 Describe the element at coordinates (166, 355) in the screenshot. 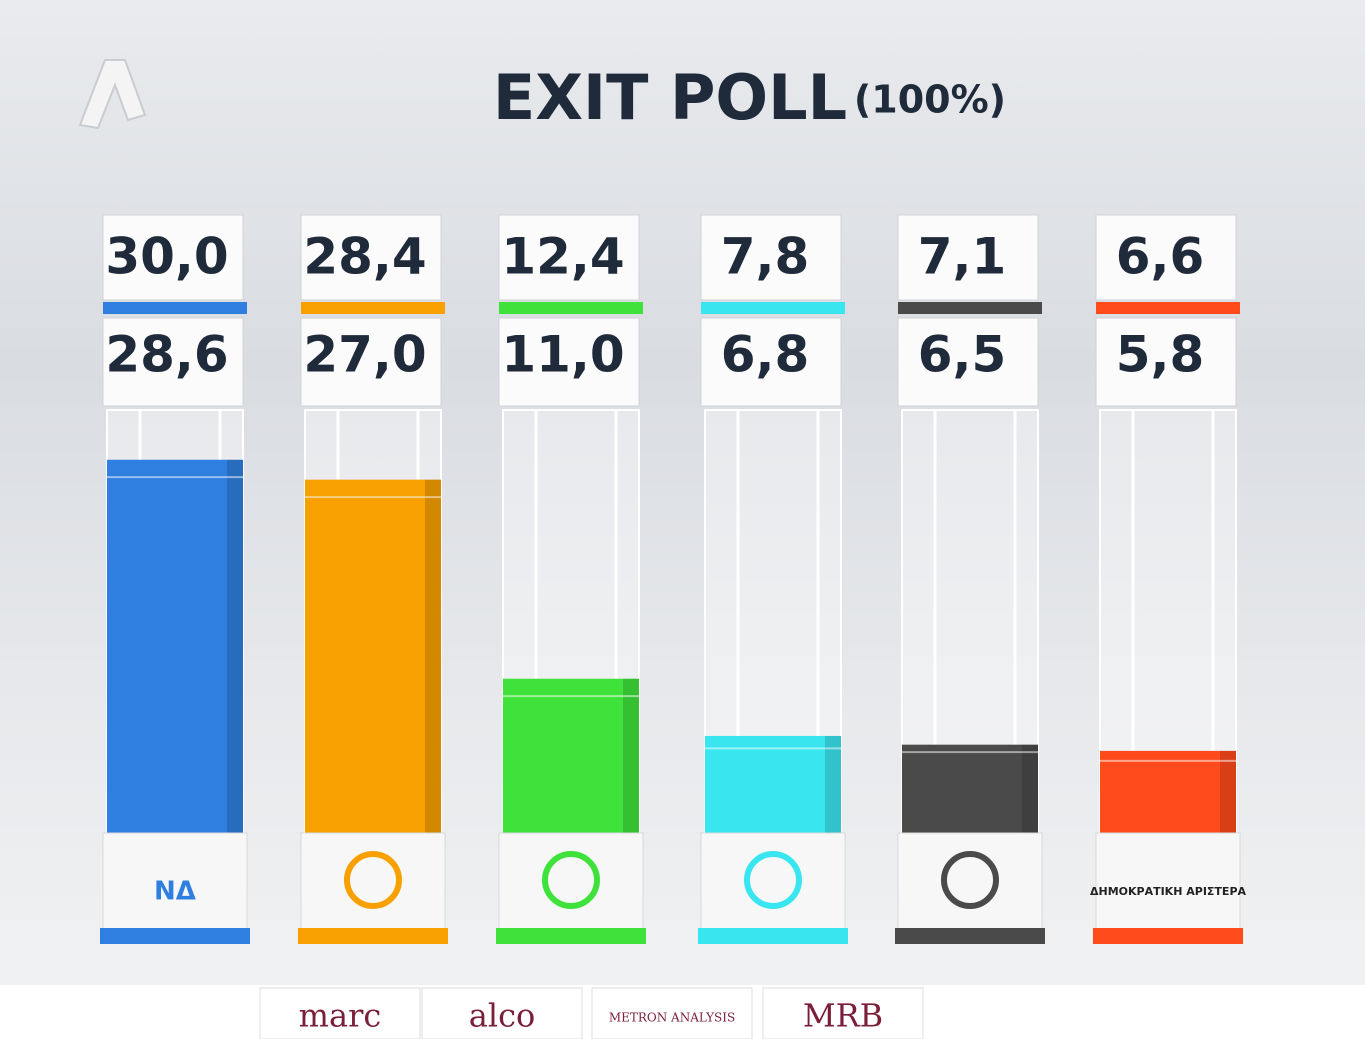

I see `lower-value-label: 28,6` at that location.